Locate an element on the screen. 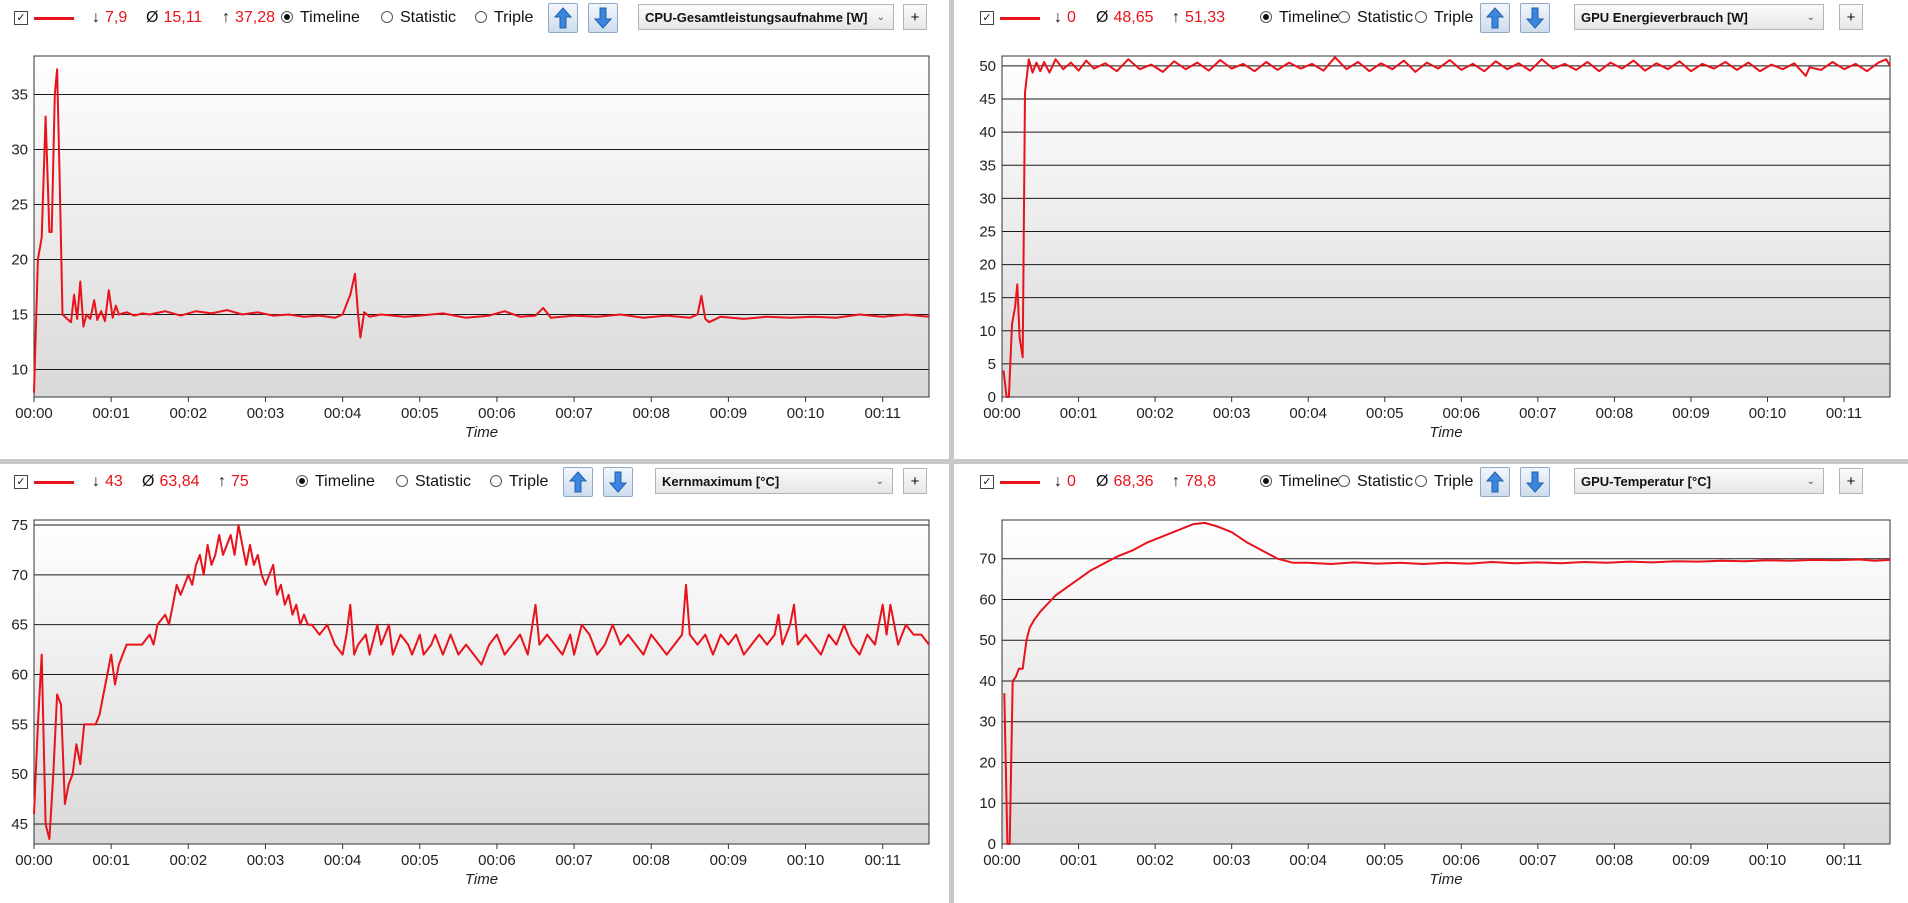  sensor-select: GPU-Temperatur [°C] ⌄ is located at coordinates (1699, 481).